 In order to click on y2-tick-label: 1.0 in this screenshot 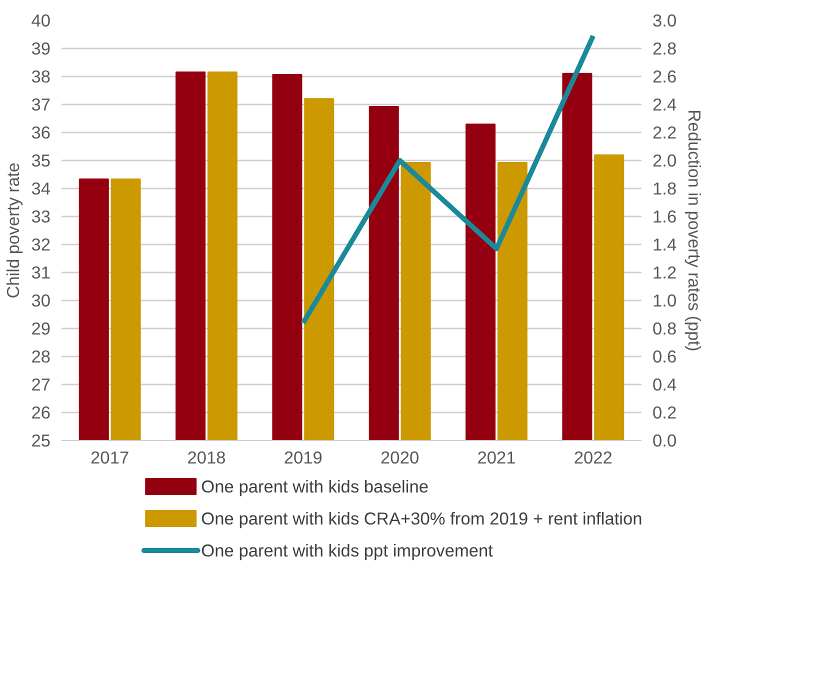, I will do `click(664, 300)`.